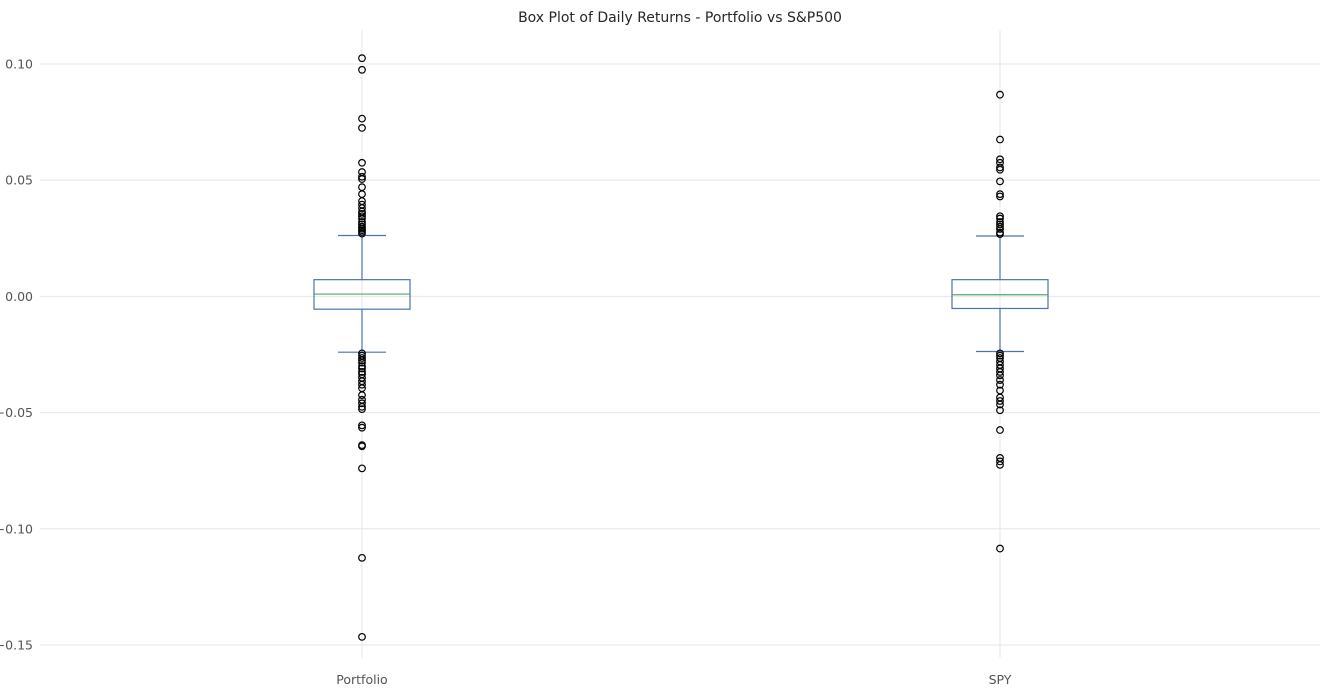 The width and height of the screenshot is (1334, 696). I want to click on y-tick-label: 0.05, so click(19, 180).